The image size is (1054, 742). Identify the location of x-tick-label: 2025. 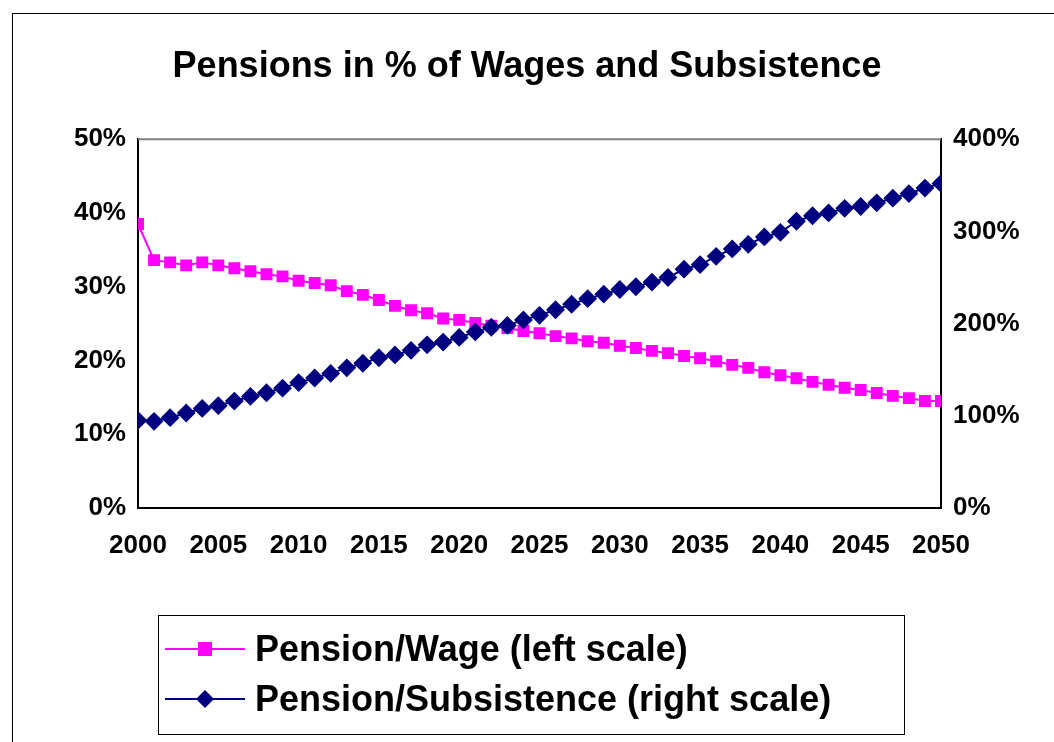
(539, 543).